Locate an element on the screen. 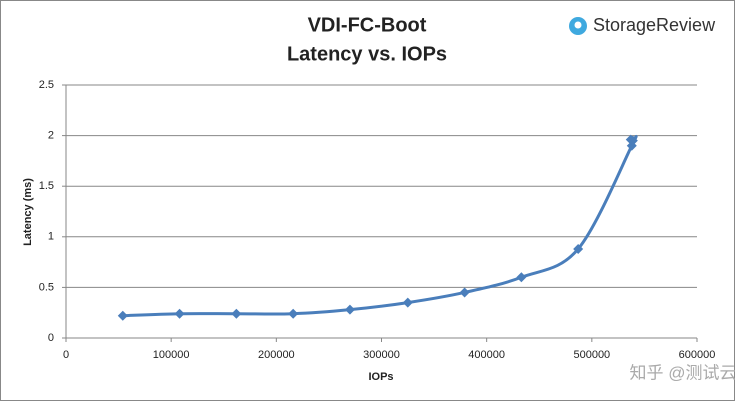 The height and width of the screenshot is (401, 735). logo-icon-dot is located at coordinates (578, 25).